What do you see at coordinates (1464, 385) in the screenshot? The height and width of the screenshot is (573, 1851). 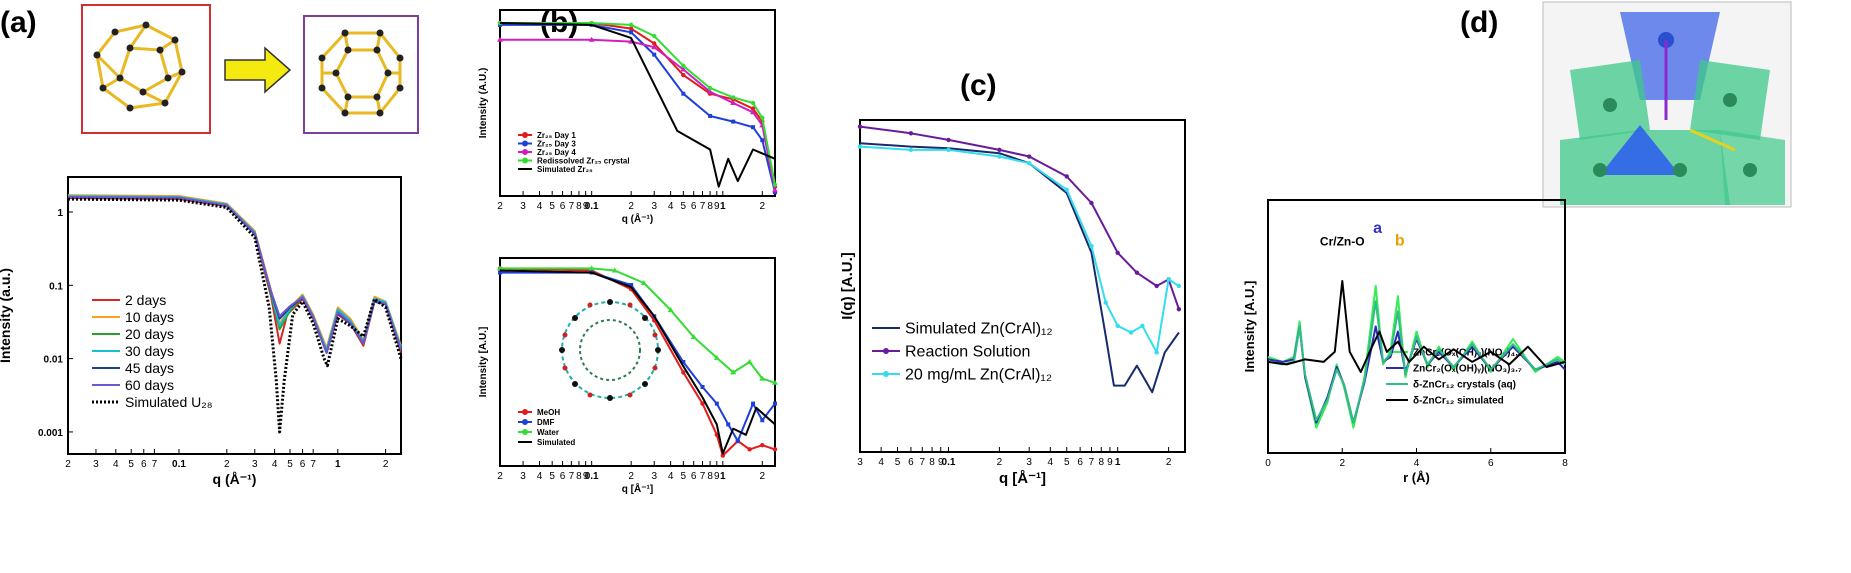 I see `legend-label: δ-ZnCr₁₂ crystals (aq)` at bounding box center [1464, 385].